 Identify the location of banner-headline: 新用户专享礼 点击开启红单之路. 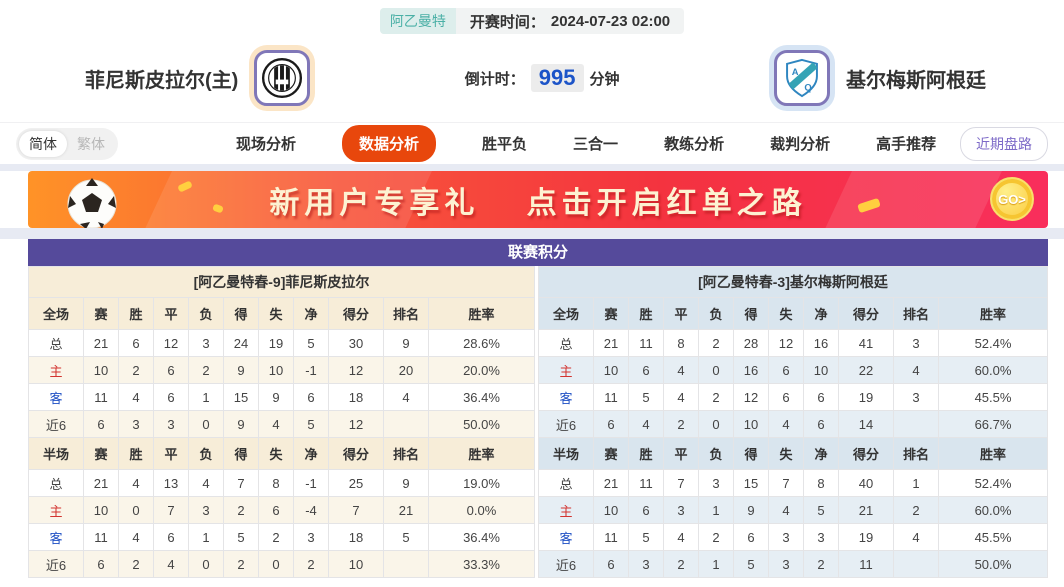
(538, 200).